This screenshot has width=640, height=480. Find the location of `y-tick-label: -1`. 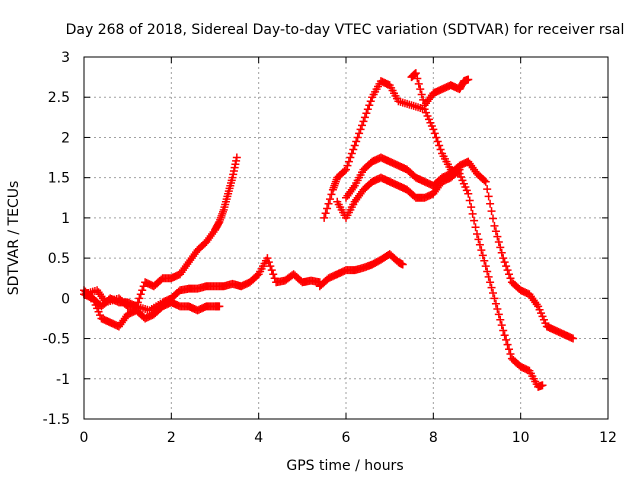

y-tick-label: -1 is located at coordinates (63, 380).